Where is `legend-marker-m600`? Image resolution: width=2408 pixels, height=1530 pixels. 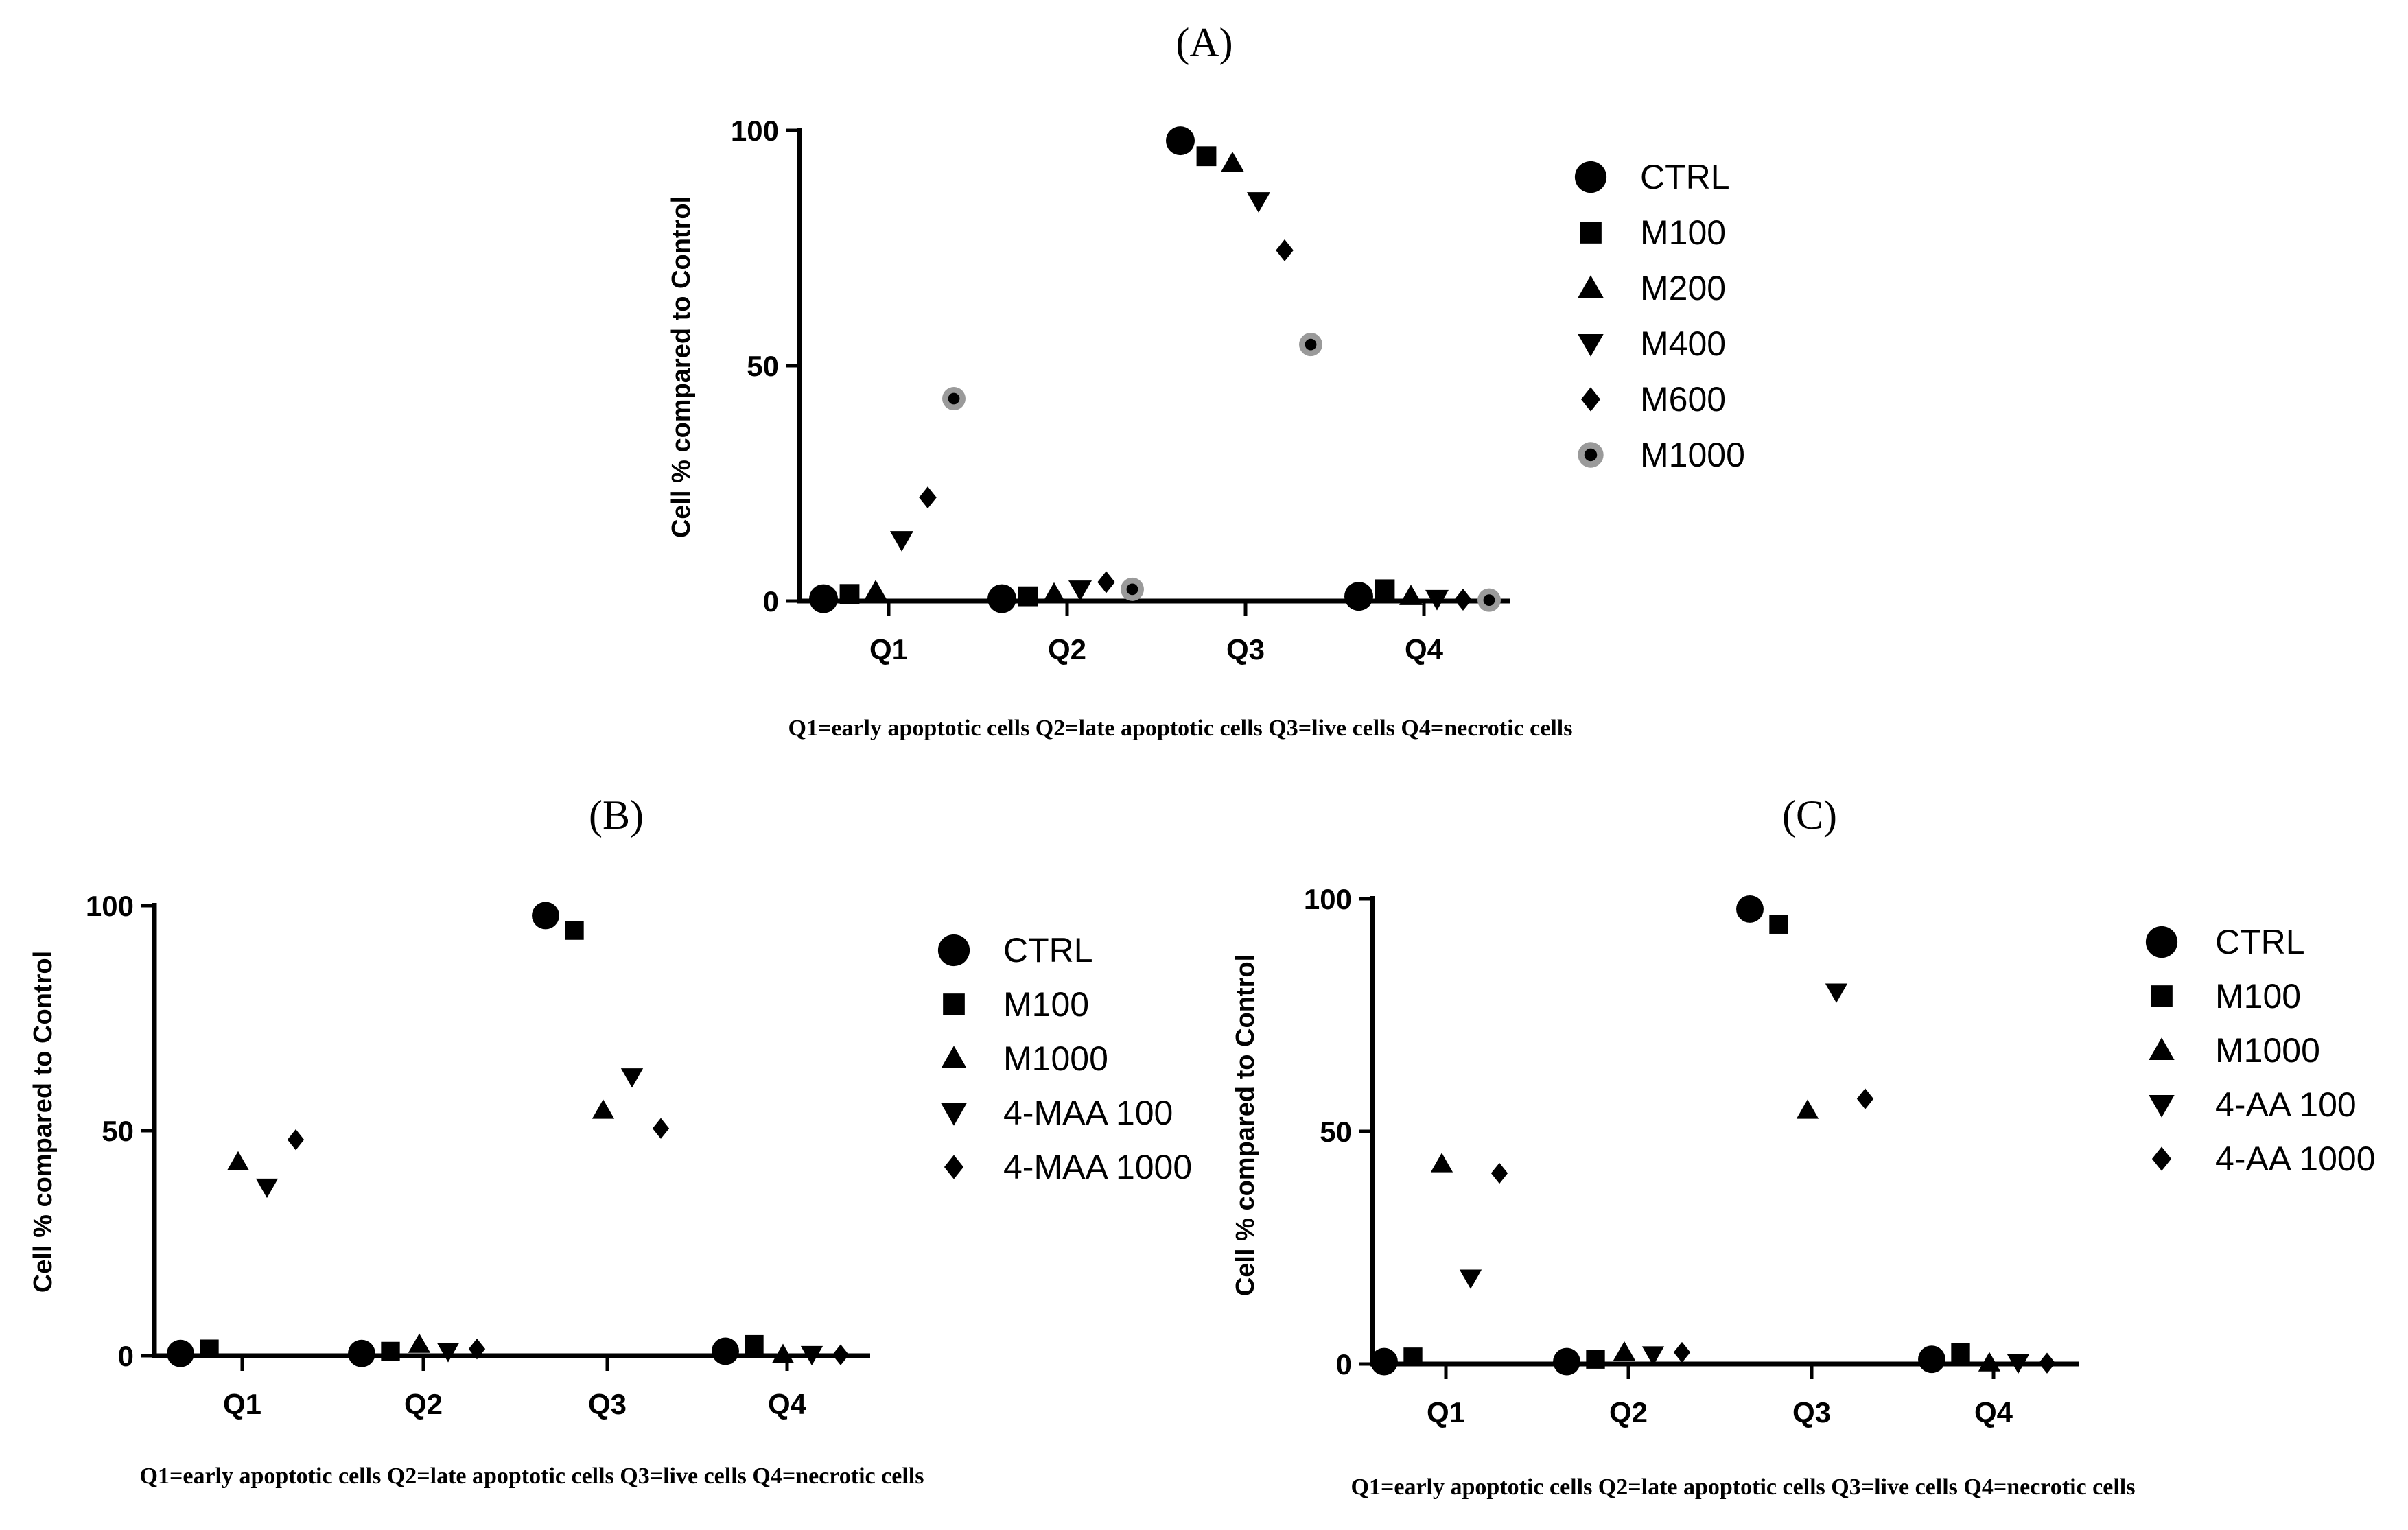
legend-marker-m600 is located at coordinates (1590, 399).